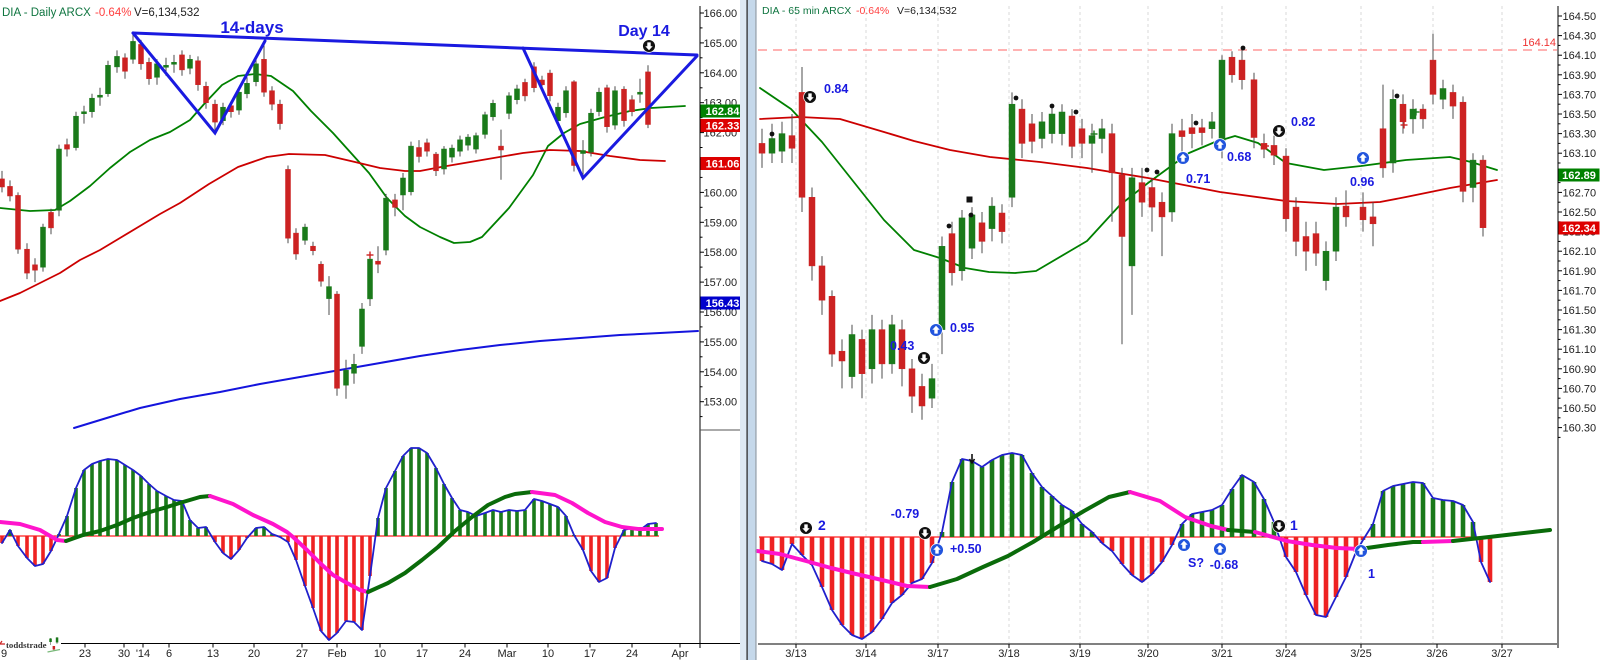 The image size is (1600, 660). Describe the element at coordinates (1580, 272) in the screenshot. I see `svg-text: 161.90` at that location.